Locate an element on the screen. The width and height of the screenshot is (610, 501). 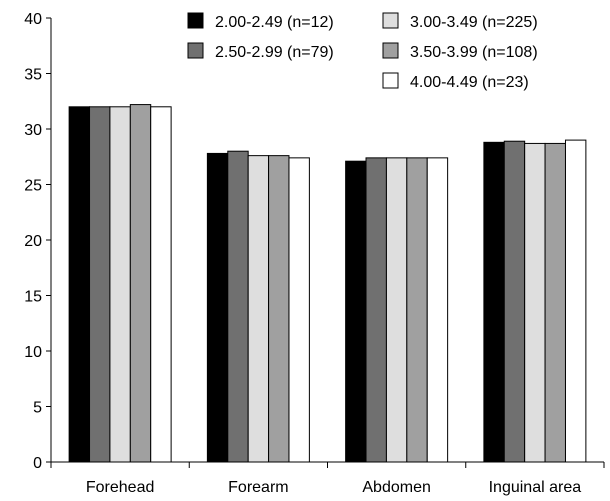
y-tick-label: 25 is located at coordinates (33, 186).